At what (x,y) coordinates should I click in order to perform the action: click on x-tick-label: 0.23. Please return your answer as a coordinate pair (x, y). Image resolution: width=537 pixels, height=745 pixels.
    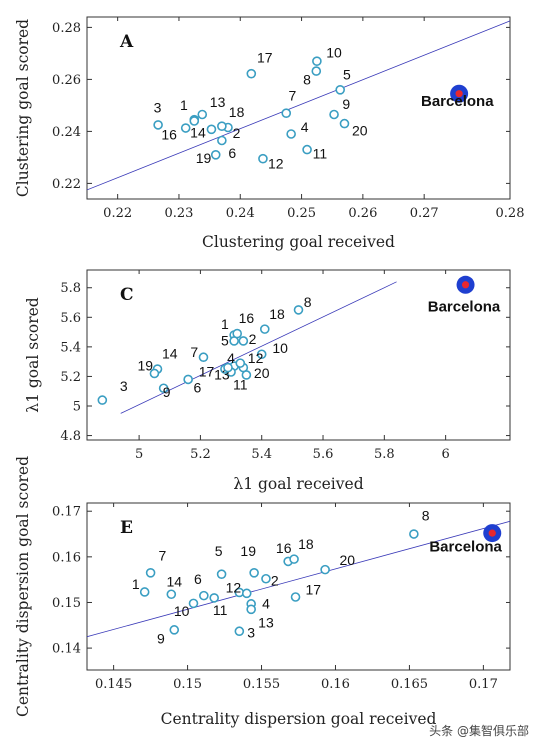
    Looking at the image, I should click on (178, 213).